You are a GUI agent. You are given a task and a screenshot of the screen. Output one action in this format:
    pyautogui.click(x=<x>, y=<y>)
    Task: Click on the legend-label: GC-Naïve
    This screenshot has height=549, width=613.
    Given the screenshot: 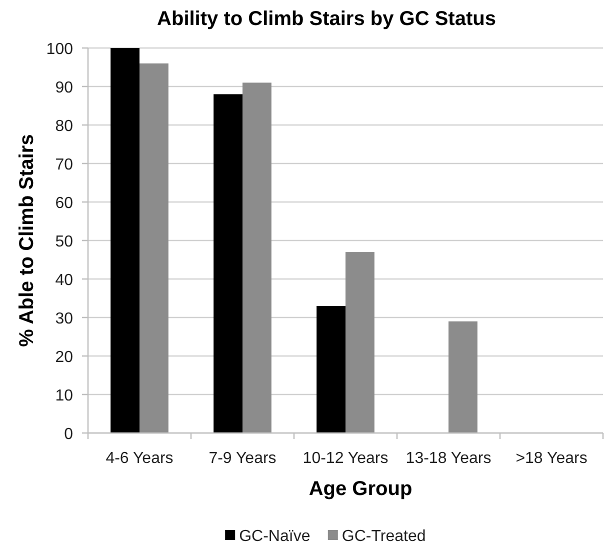 What is the action you would take?
    pyautogui.click(x=274, y=536)
    